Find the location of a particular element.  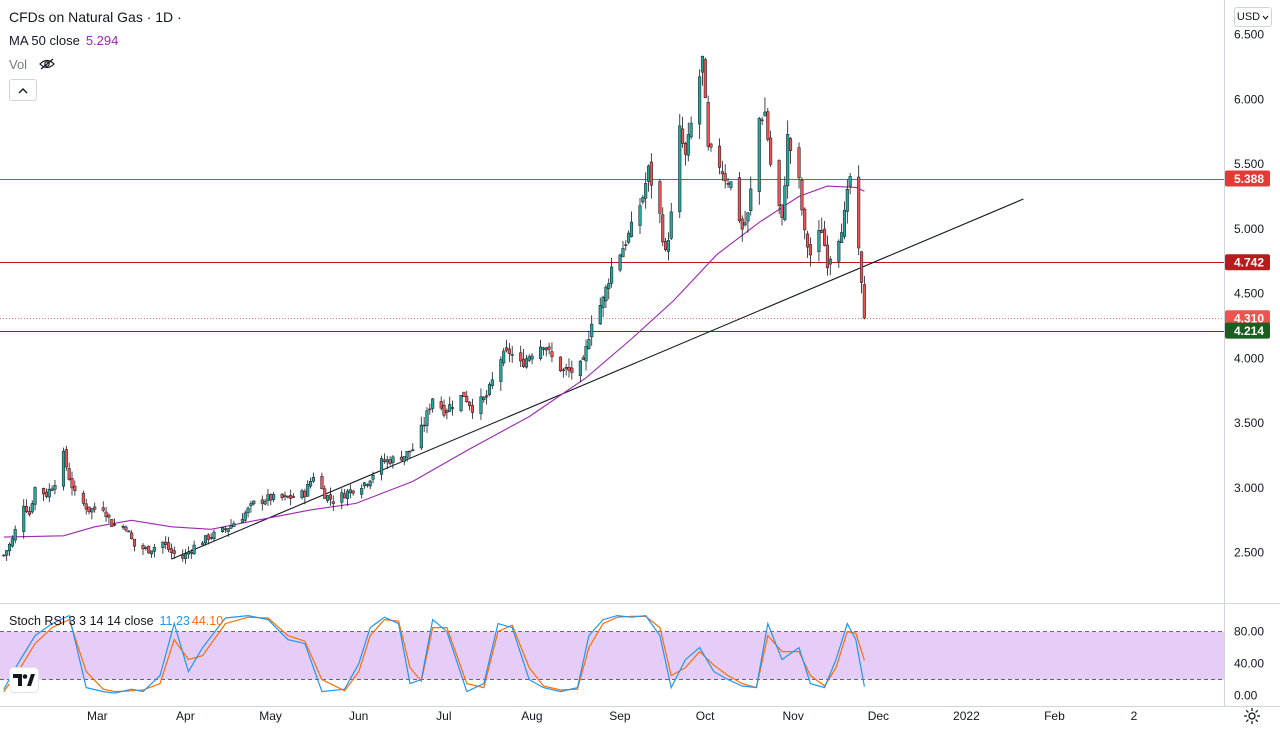

stoch-k-value: 11.23 is located at coordinates (174, 621).